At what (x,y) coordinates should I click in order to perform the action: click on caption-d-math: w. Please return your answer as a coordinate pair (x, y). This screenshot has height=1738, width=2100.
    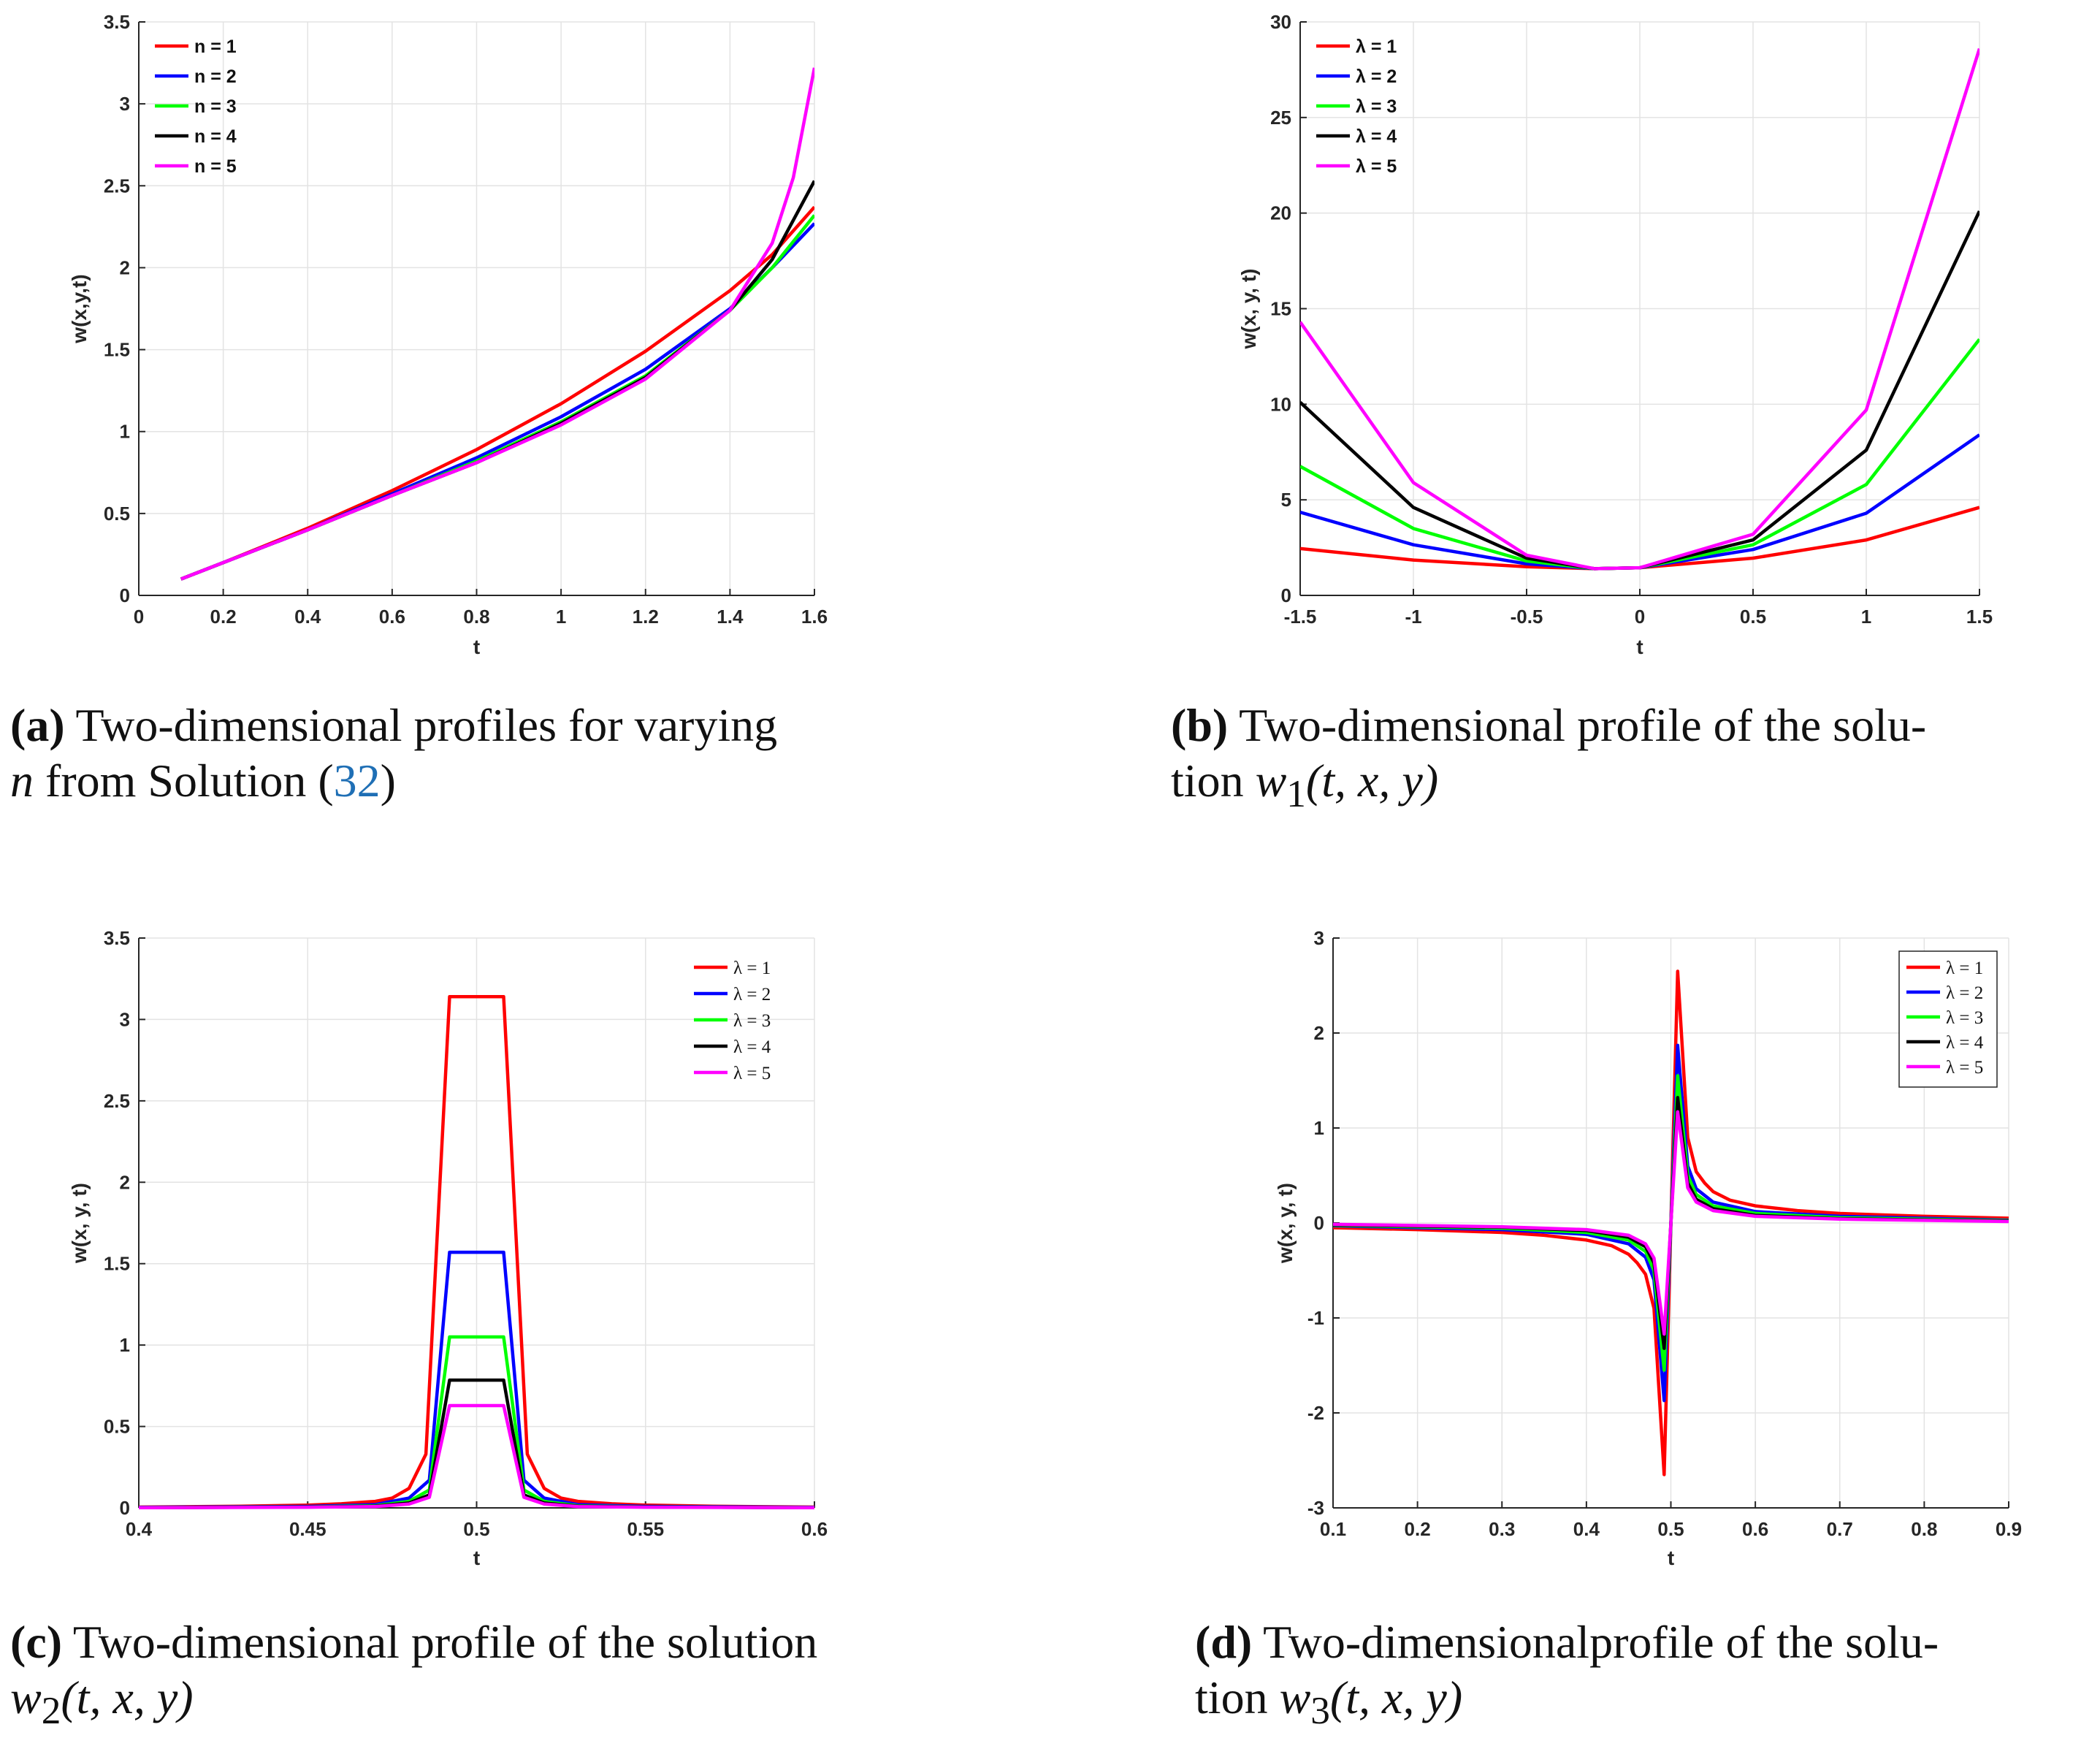
    Looking at the image, I should click on (1295, 1697).